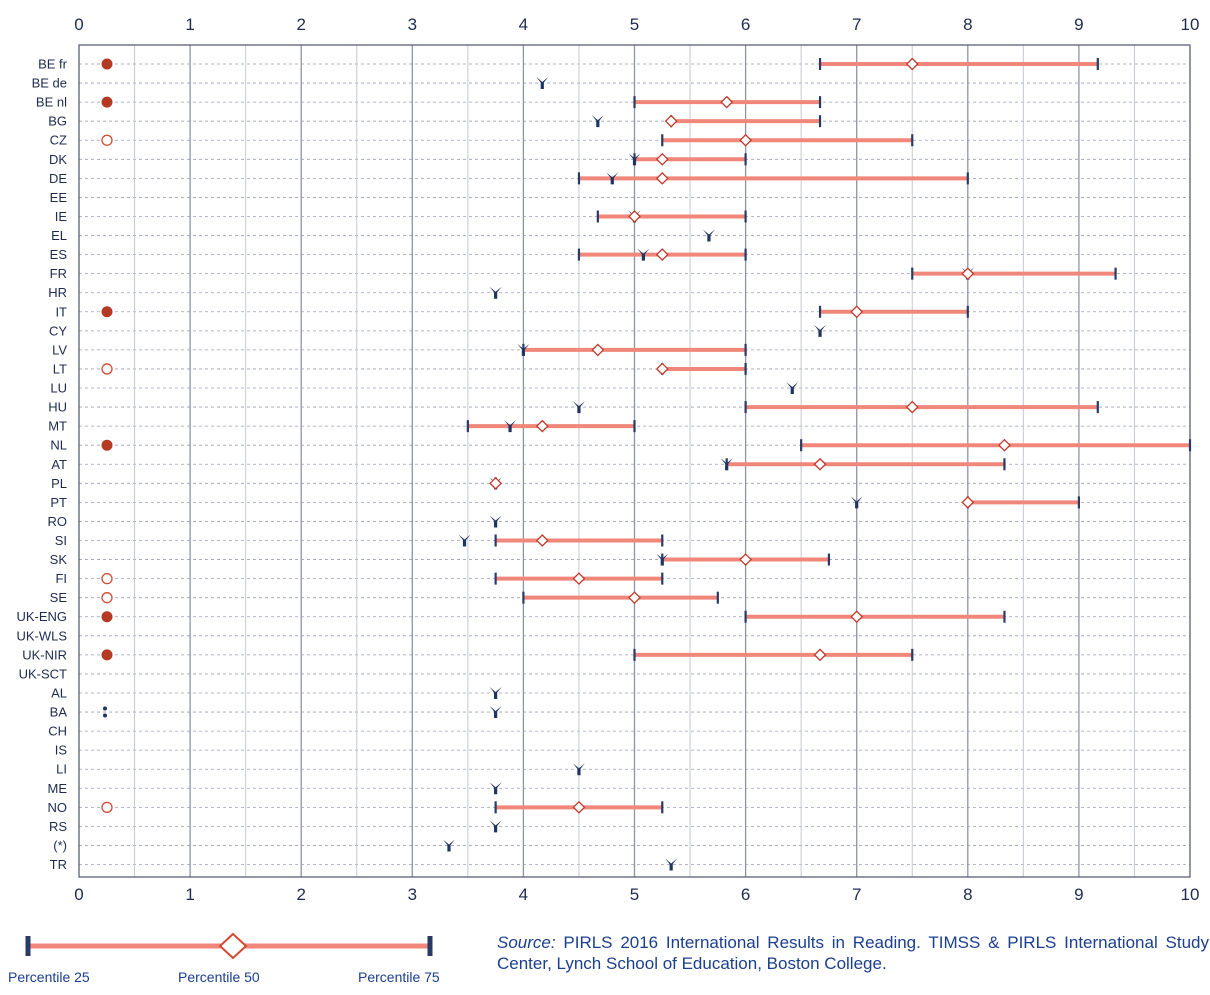 The width and height of the screenshot is (1210, 995). What do you see at coordinates (61, 311) in the screenshot?
I see `row-label: IT` at bounding box center [61, 311].